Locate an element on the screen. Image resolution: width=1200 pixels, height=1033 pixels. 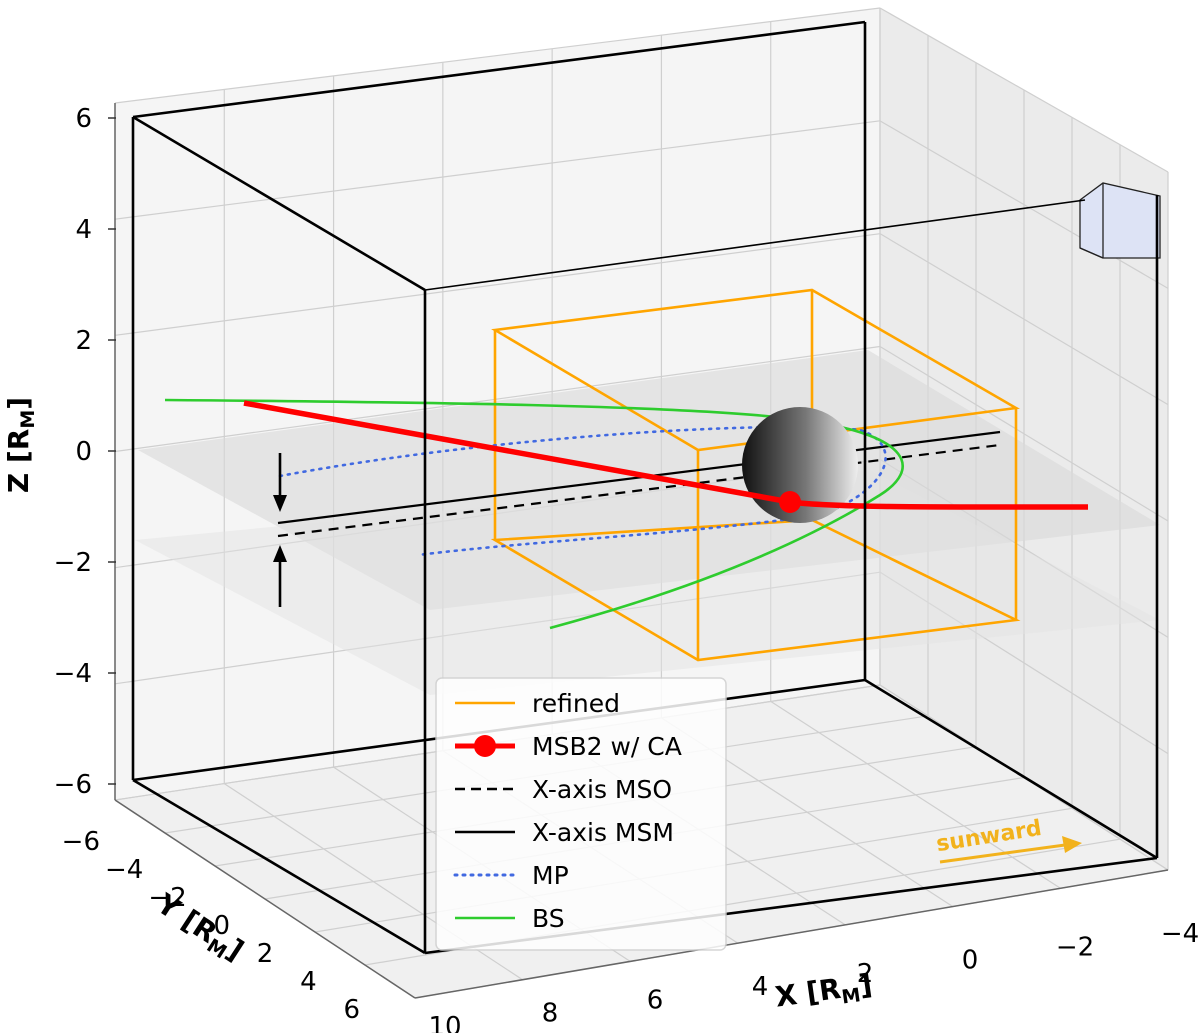
z-tick-label: 2 is located at coordinates (83, 341).